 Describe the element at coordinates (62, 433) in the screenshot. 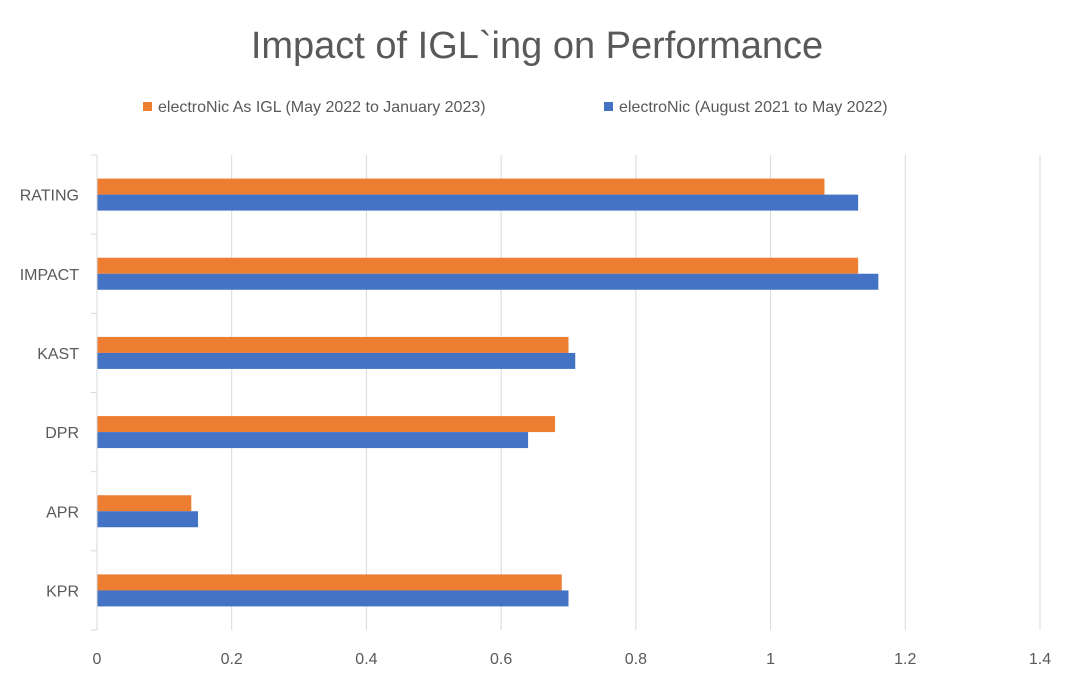

I see `y-tick-label: DPR` at that location.